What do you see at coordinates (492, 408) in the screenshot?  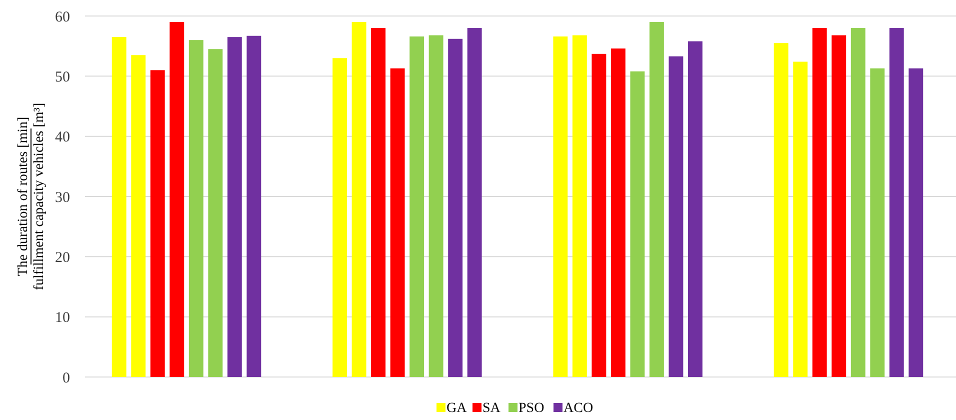 I see `legend-label: SA` at bounding box center [492, 408].